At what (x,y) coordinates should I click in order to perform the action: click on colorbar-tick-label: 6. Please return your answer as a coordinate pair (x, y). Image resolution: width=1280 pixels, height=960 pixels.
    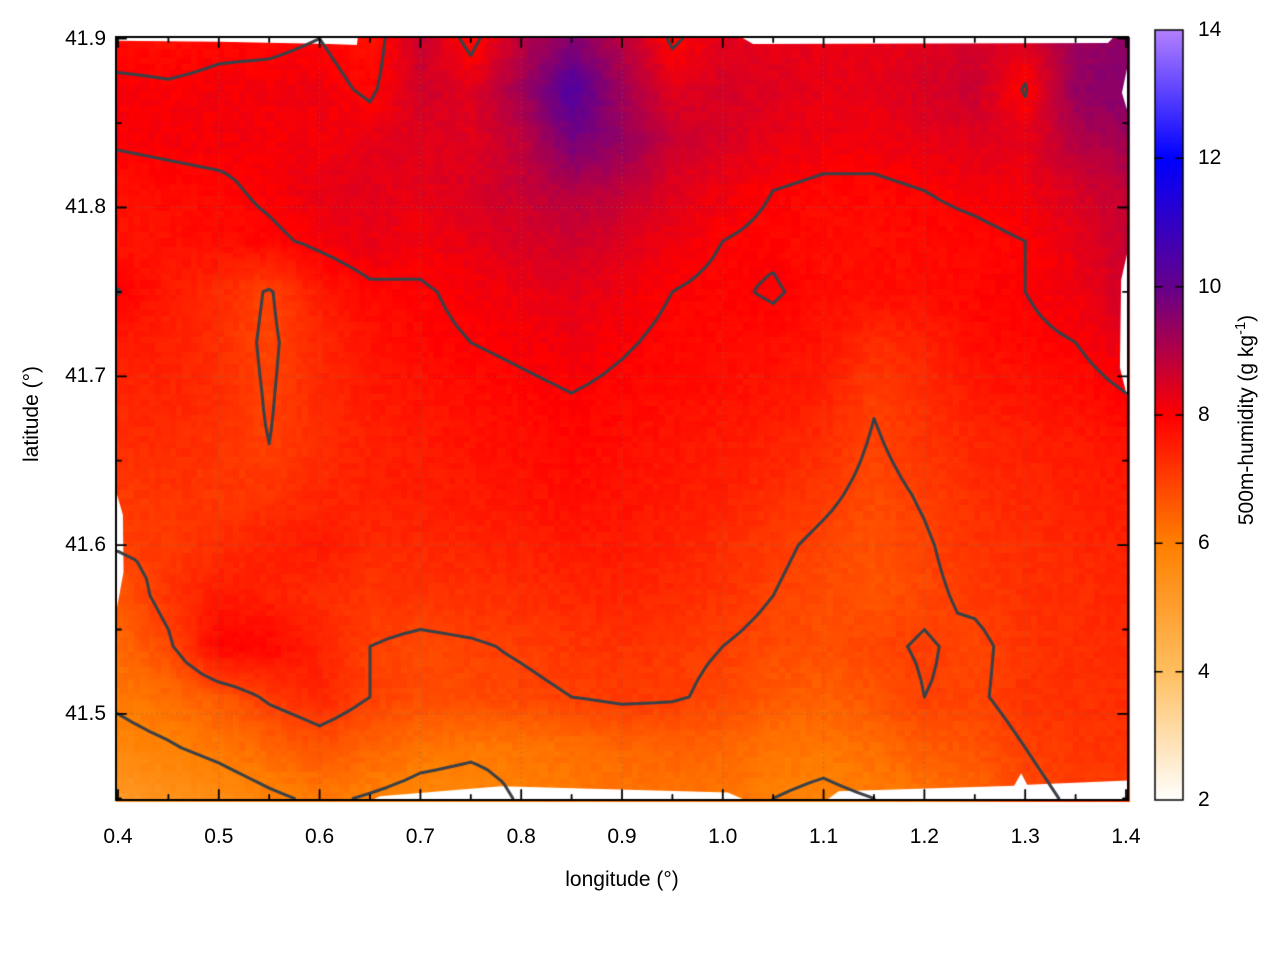
    Looking at the image, I should click on (1204, 543).